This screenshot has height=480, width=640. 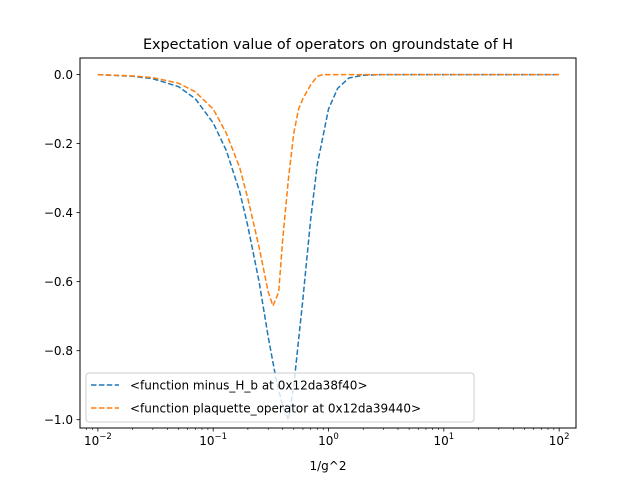 I want to click on x-tick-exponent: 0, so click(x=335, y=437).